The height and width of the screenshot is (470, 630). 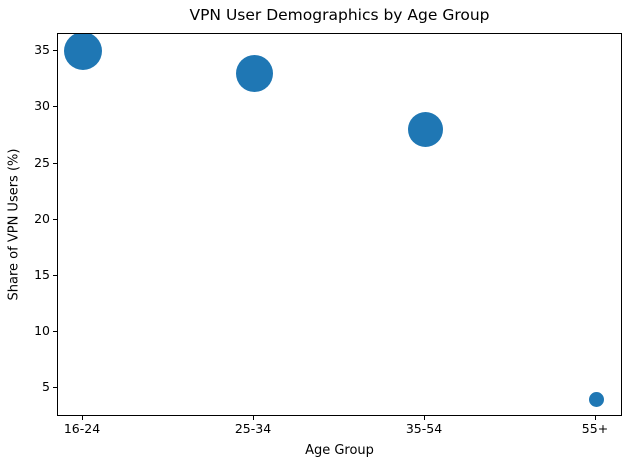 What do you see at coordinates (42, 162) in the screenshot?
I see `y-tick-label: 25` at bounding box center [42, 162].